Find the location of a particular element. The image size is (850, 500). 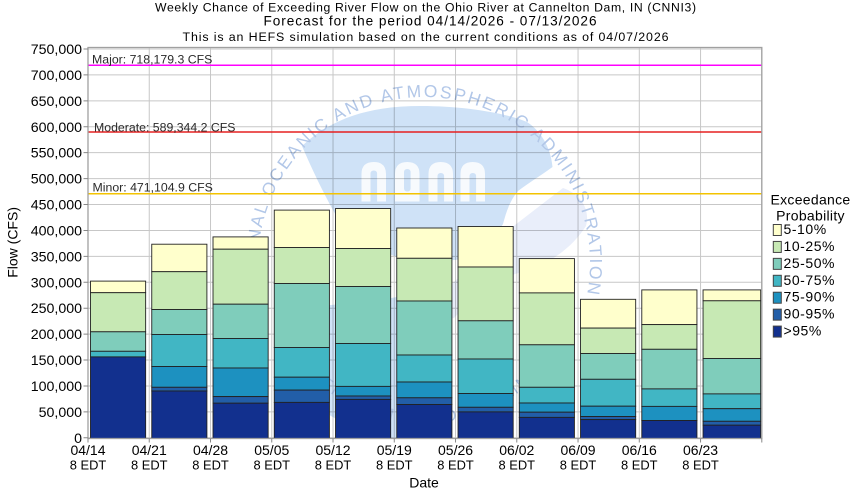

svg-text: 06/09 is located at coordinates (578, 450).